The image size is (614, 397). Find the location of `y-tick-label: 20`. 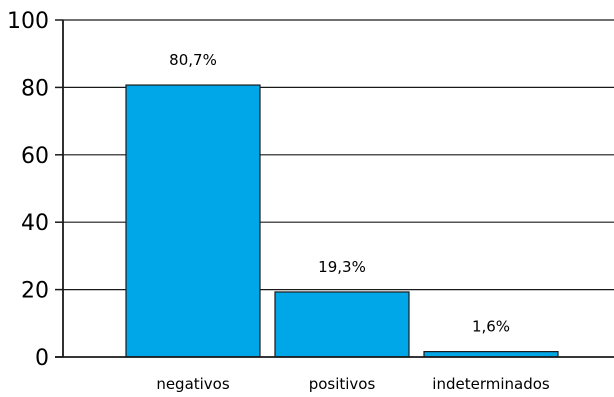

y-tick-label: 20 is located at coordinates (35, 291).